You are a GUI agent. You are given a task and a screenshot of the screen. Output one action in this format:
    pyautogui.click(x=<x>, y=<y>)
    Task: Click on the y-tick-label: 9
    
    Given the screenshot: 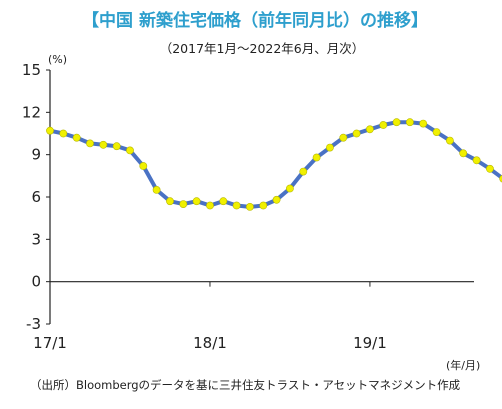 What is the action you would take?
    pyautogui.click(x=36, y=155)
    